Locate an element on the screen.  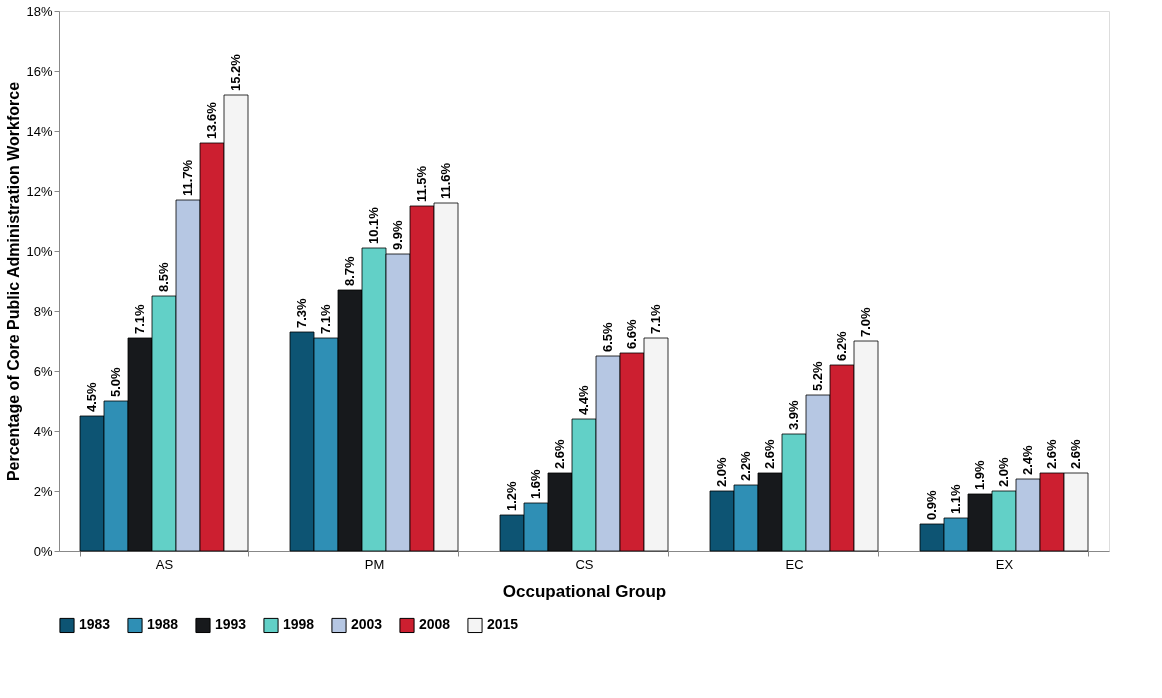
legend-label: 1988 is located at coordinates (163, 624).